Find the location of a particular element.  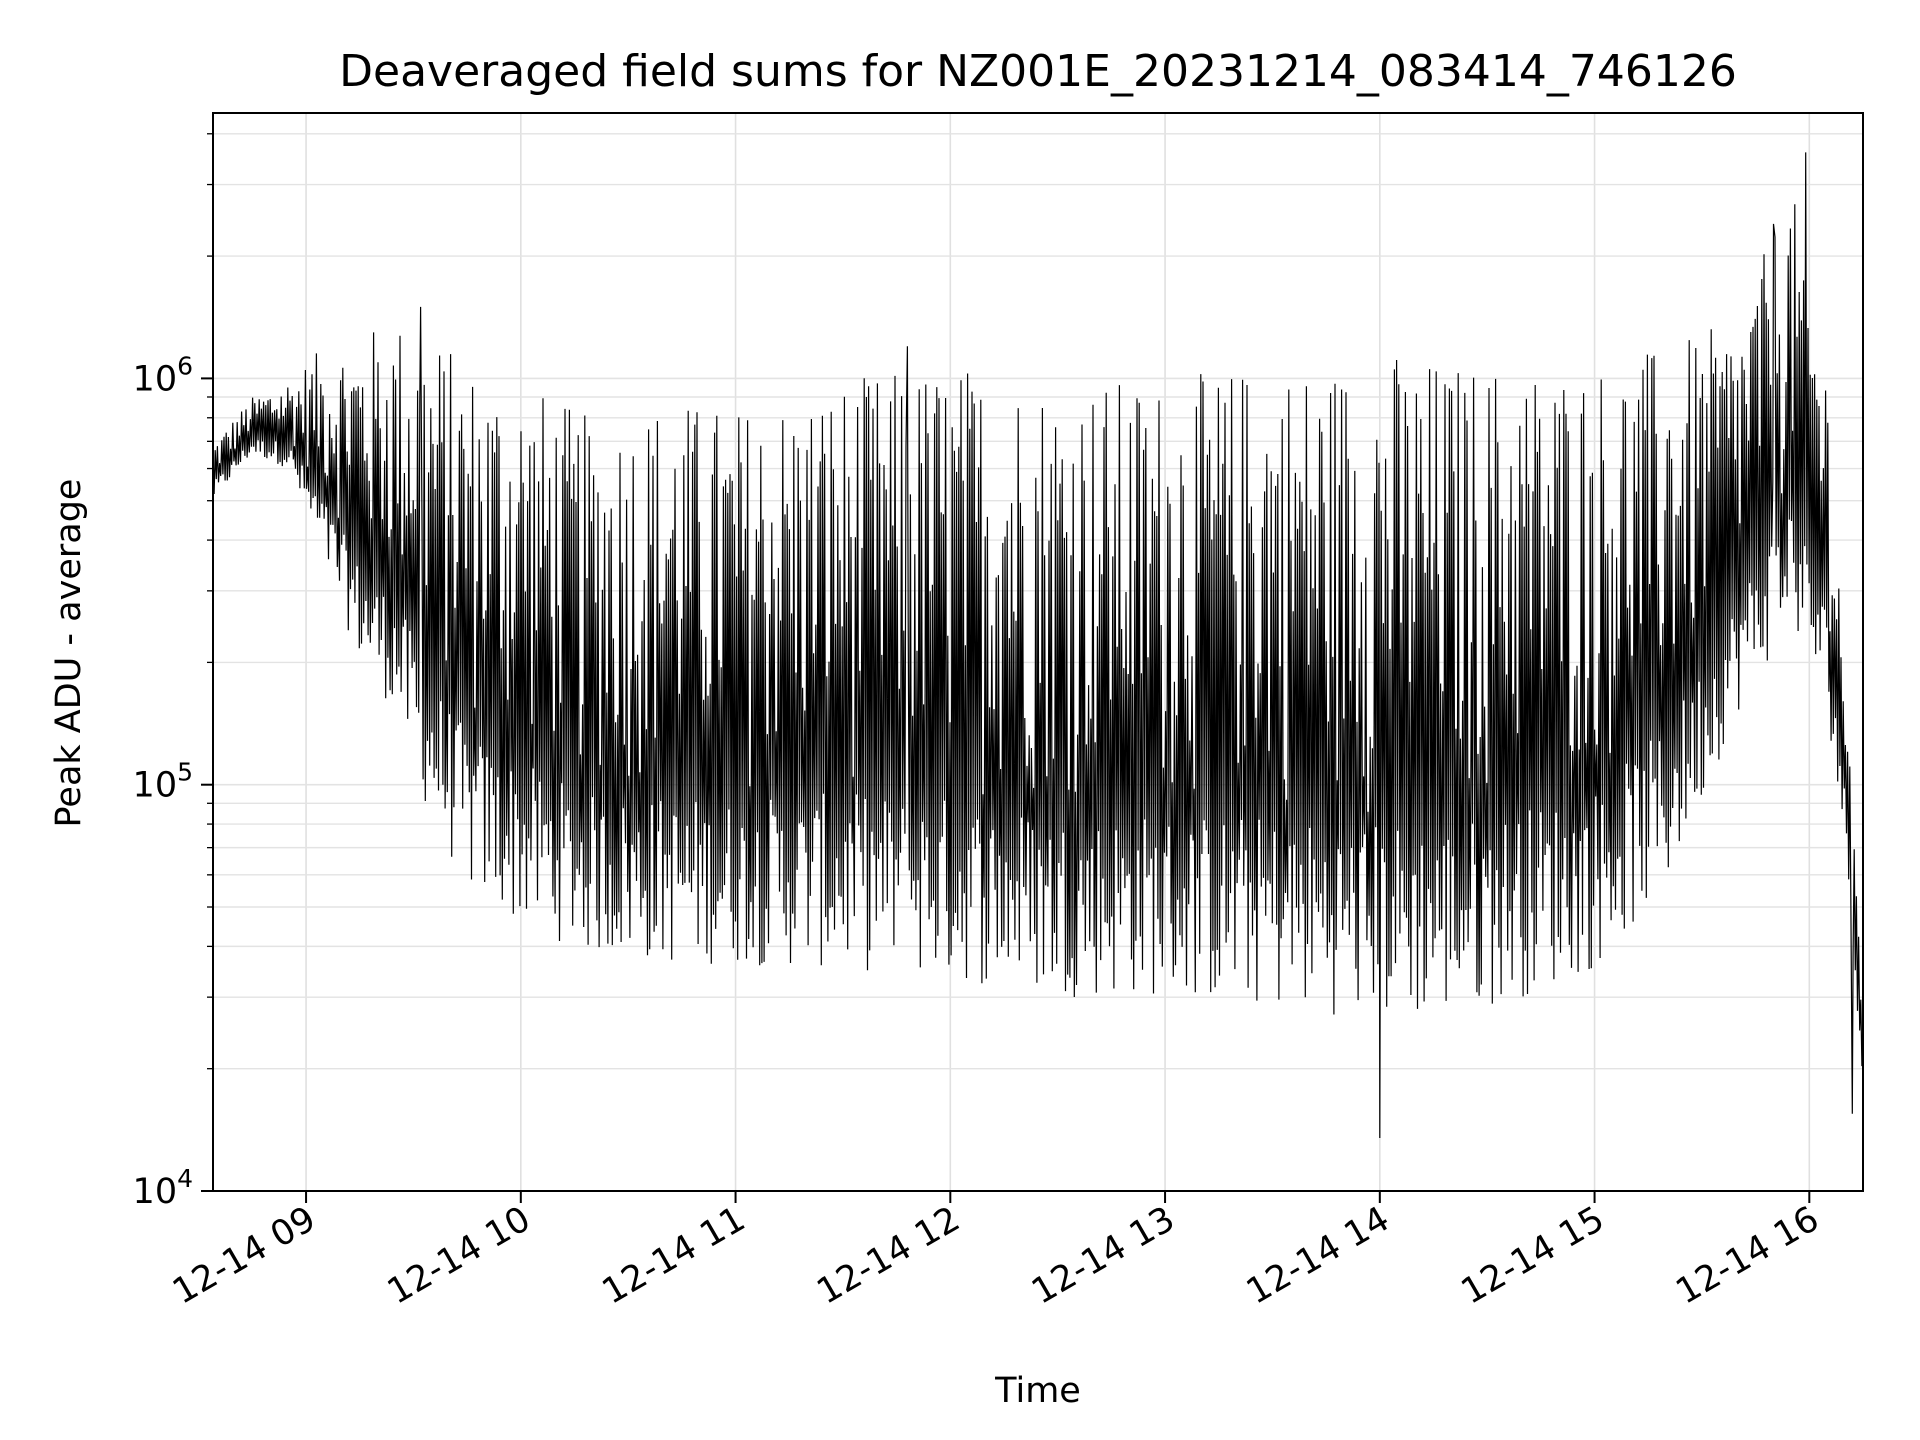

y-tick-label: 10⁶ is located at coordinates (163, 375).